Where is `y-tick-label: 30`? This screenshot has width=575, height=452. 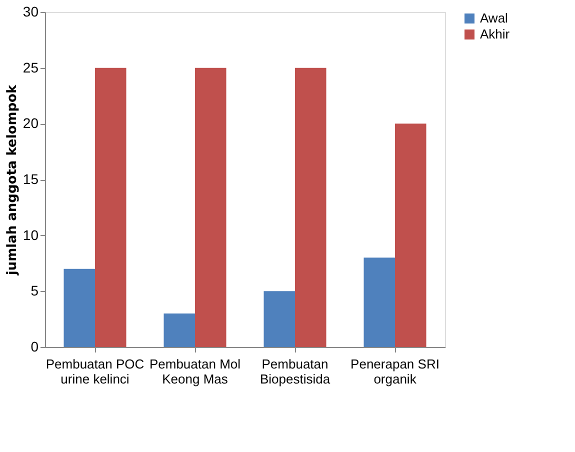
y-tick-label: 30 is located at coordinates (30, 12).